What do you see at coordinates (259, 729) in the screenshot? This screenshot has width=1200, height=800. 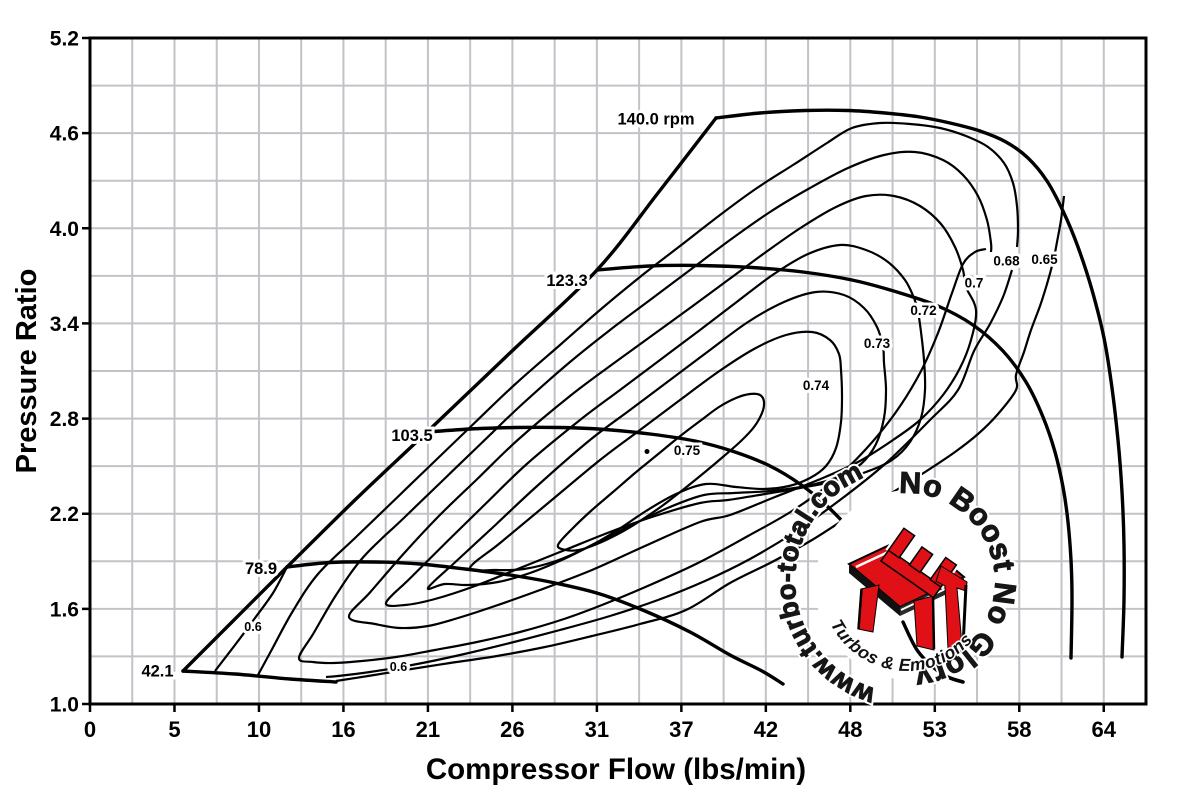 I see `svg-text: 10` at bounding box center [259, 729].